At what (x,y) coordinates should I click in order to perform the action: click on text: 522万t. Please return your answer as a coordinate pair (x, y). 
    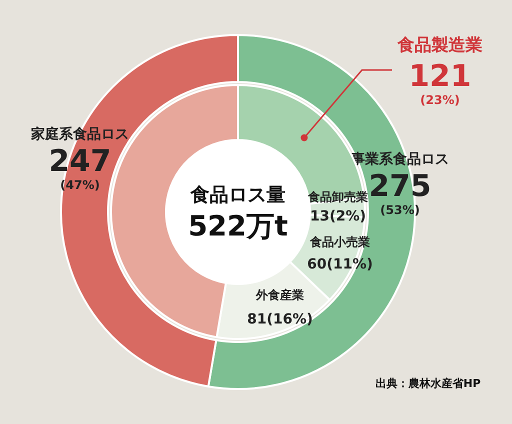
    Looking at the image, I should click on (238, 225).